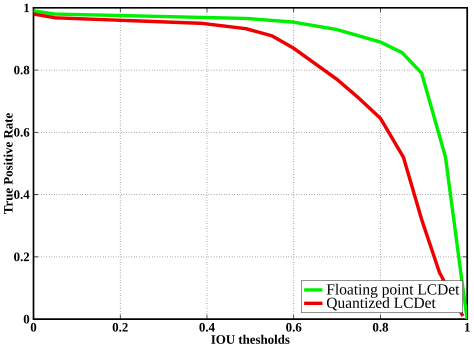 The height and width of the screenshot is (347, 474). I want to click on x-axis-title: IOU thesholds, so click(250, 339).